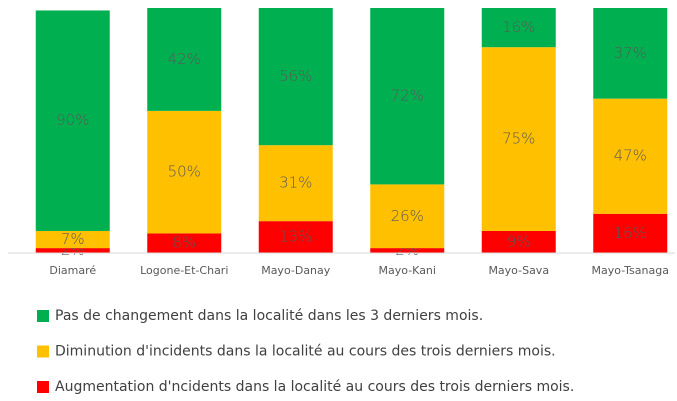 The width and height of the screenshot is (677, 401). Describe the element at coordinates (518, 270) in the screenshot. I see `x-tick-label: Mayo-Sava` at that location.